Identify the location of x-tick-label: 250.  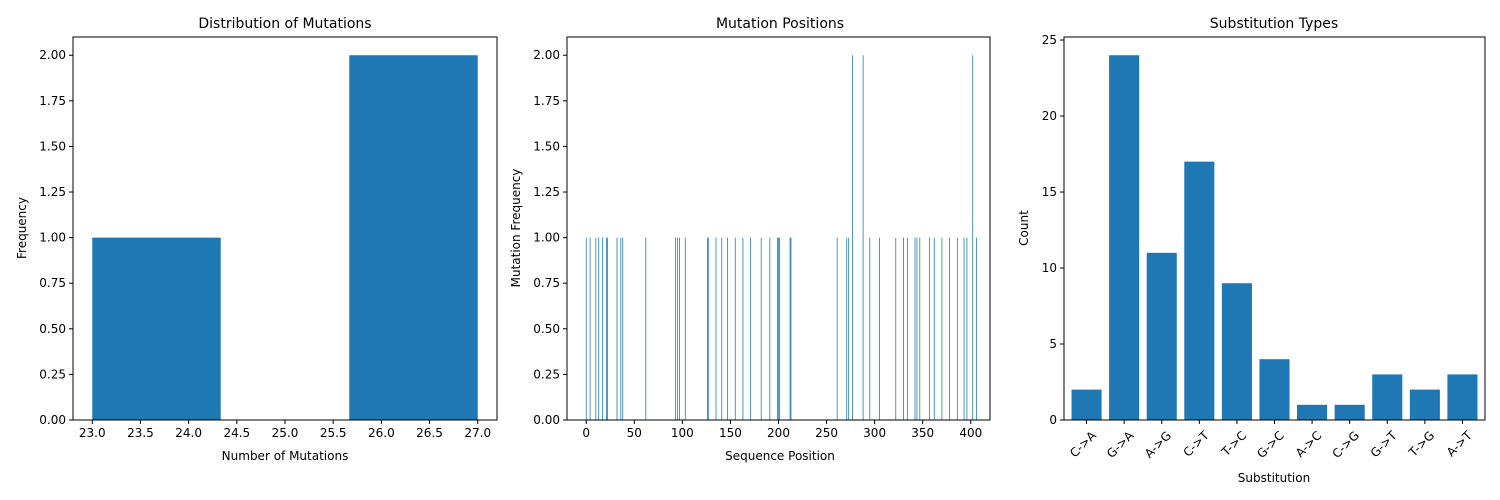
(826, 433).